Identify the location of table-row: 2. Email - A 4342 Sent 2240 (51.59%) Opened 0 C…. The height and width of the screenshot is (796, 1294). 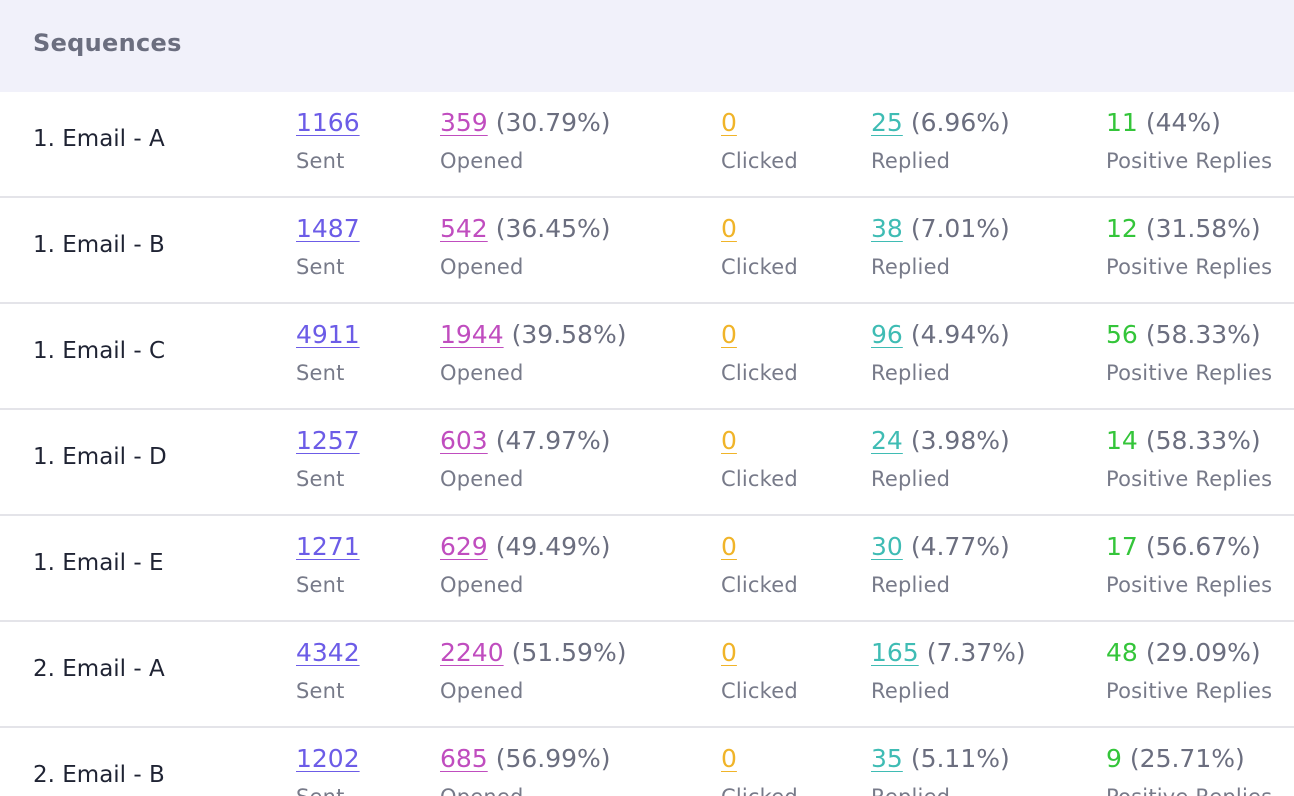
(647, 675).